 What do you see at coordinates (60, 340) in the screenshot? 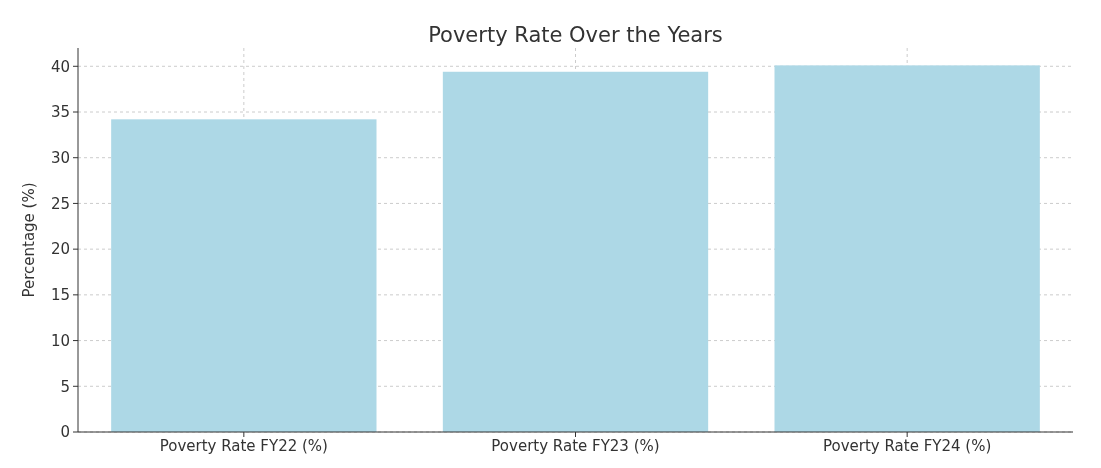
I see `y-tick-label: 10` at bounding box center [60, 340].